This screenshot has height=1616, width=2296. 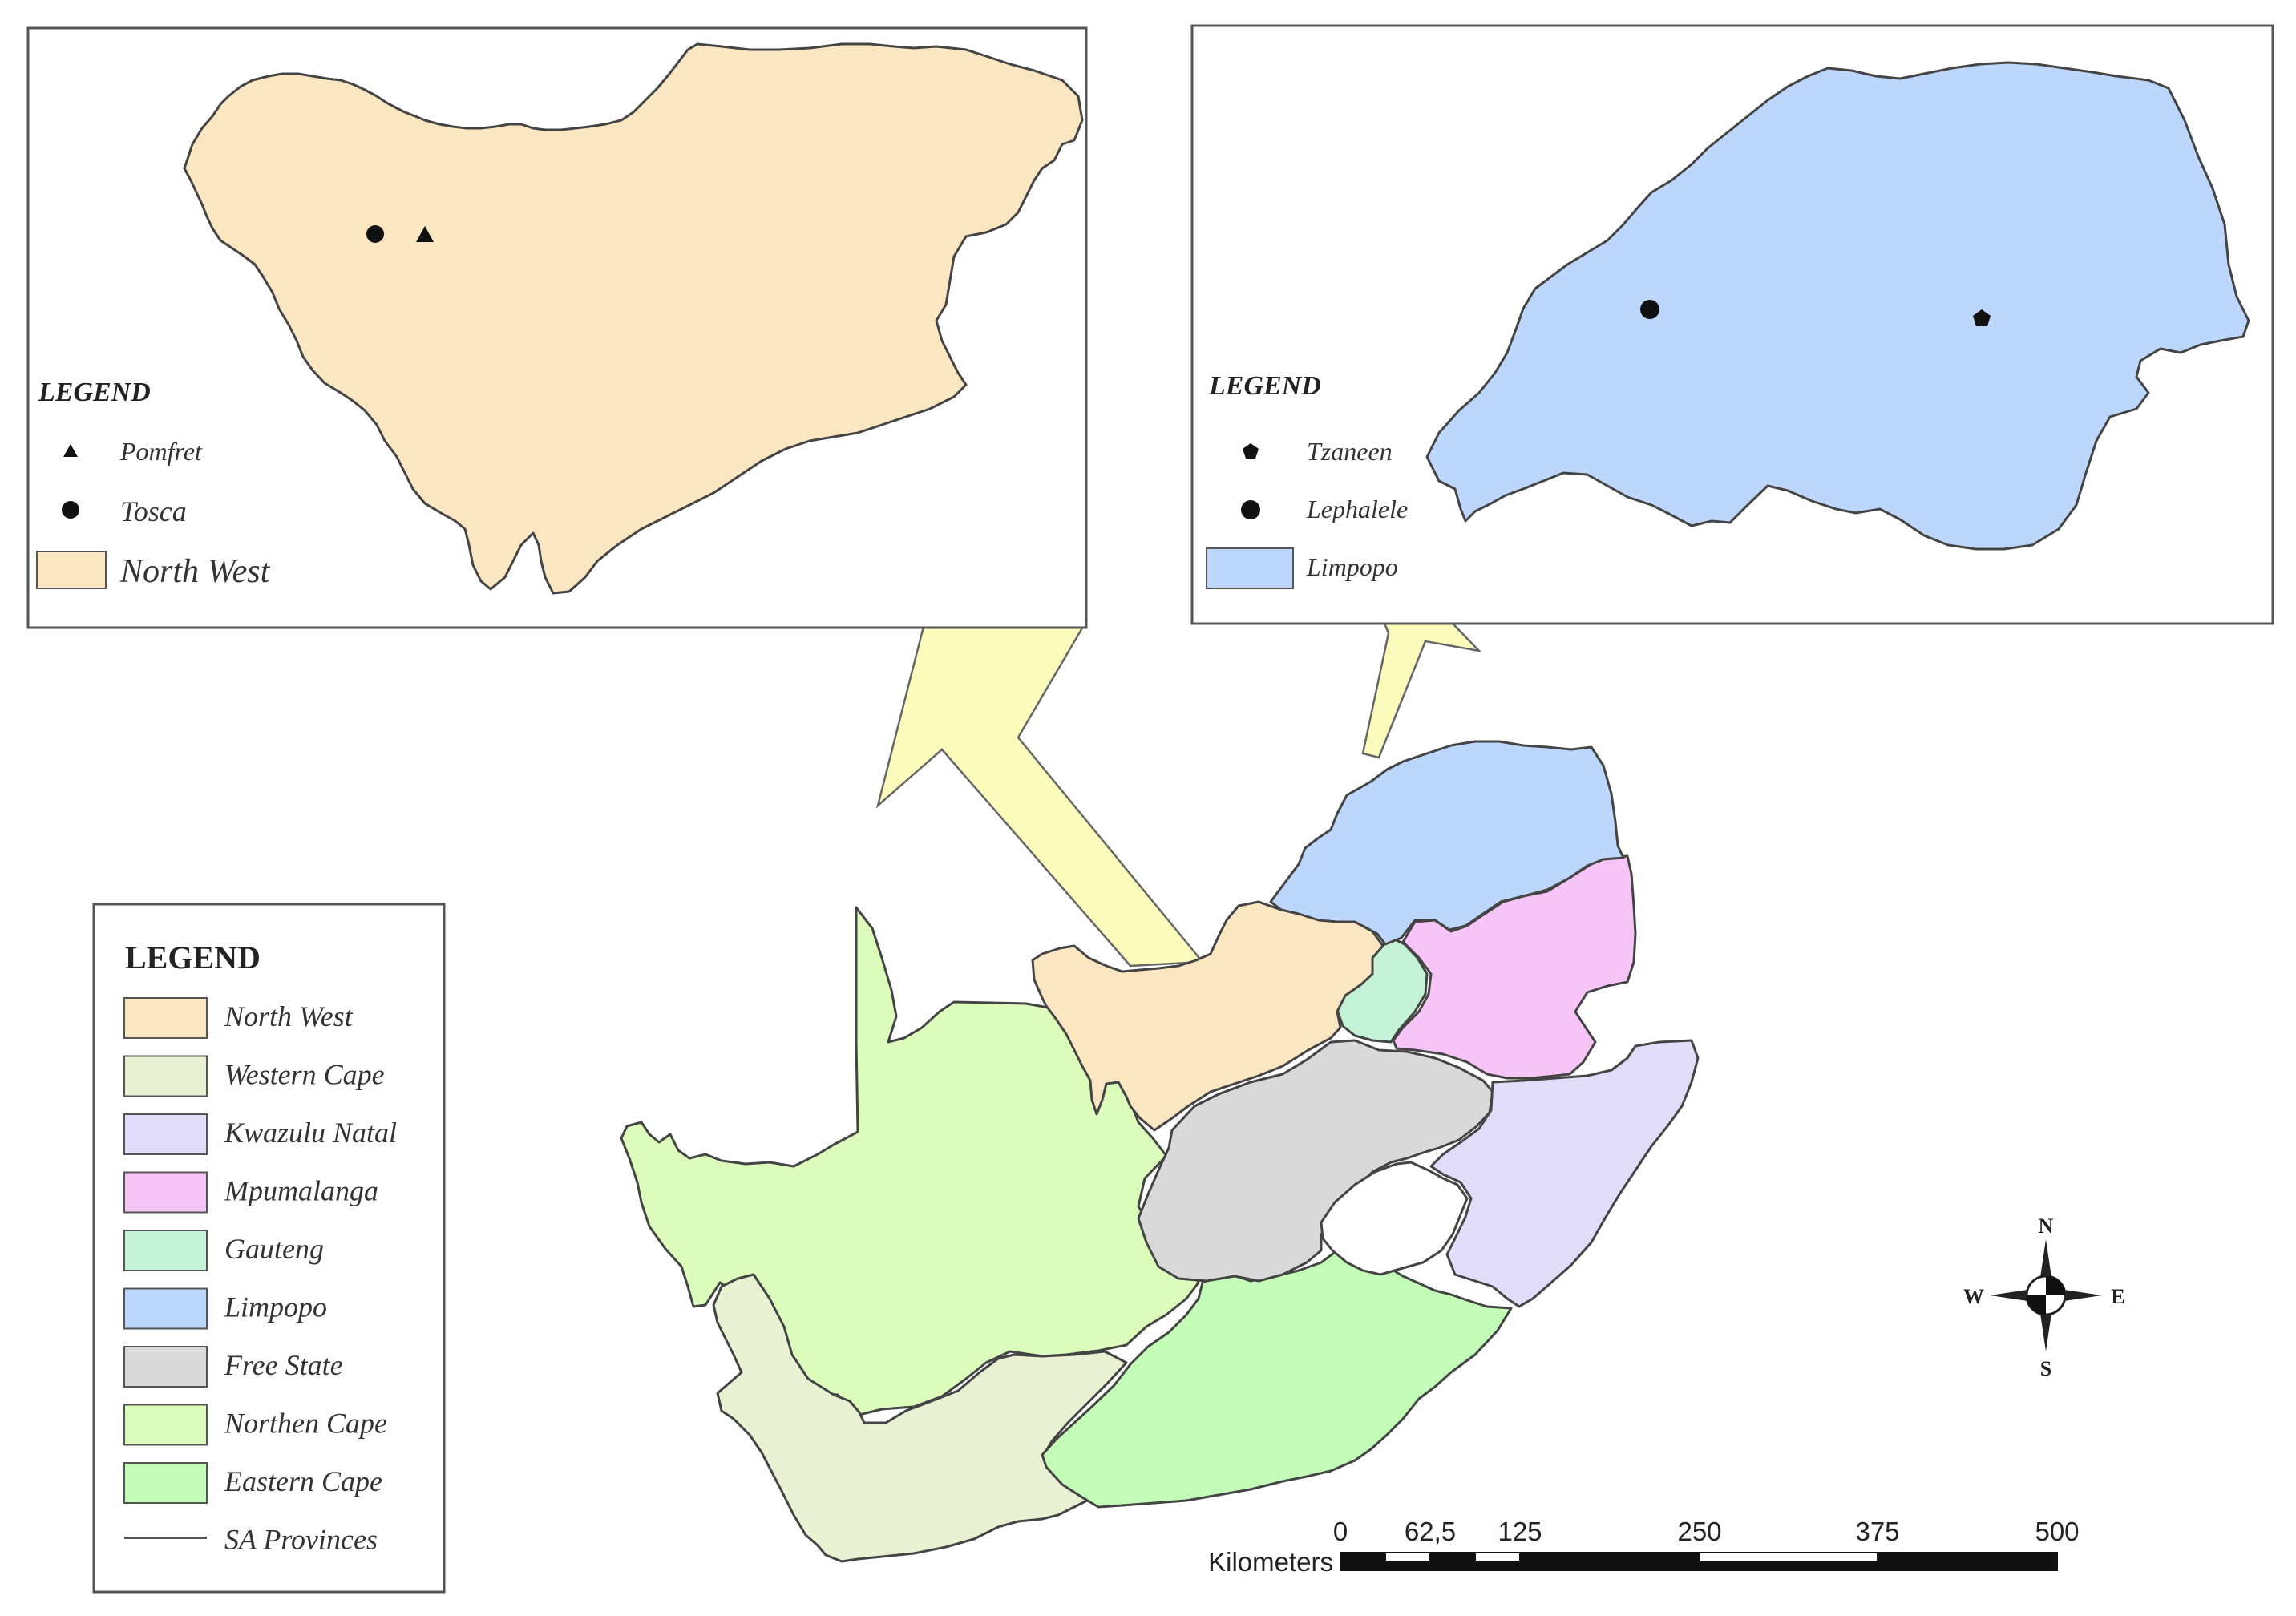 What do you see at coordinates (1040, 792) in the screenshot?
I see `callout-arrow-north-west` at bounding box center [1040, 792].